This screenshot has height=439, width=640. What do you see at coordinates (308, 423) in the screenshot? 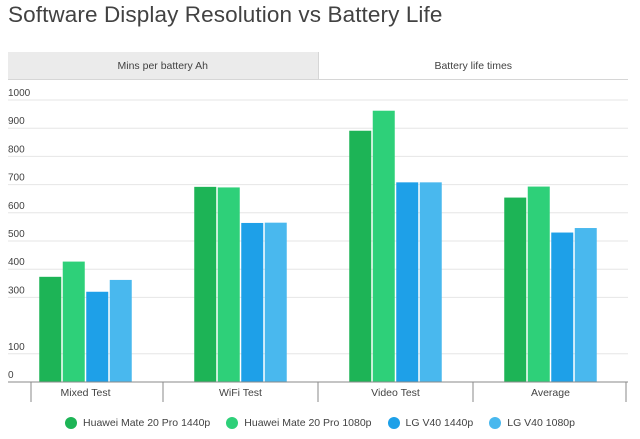
I see `legend-label: Huawei Mate 20 Pro 1080p` at bounding box center [308, 423].